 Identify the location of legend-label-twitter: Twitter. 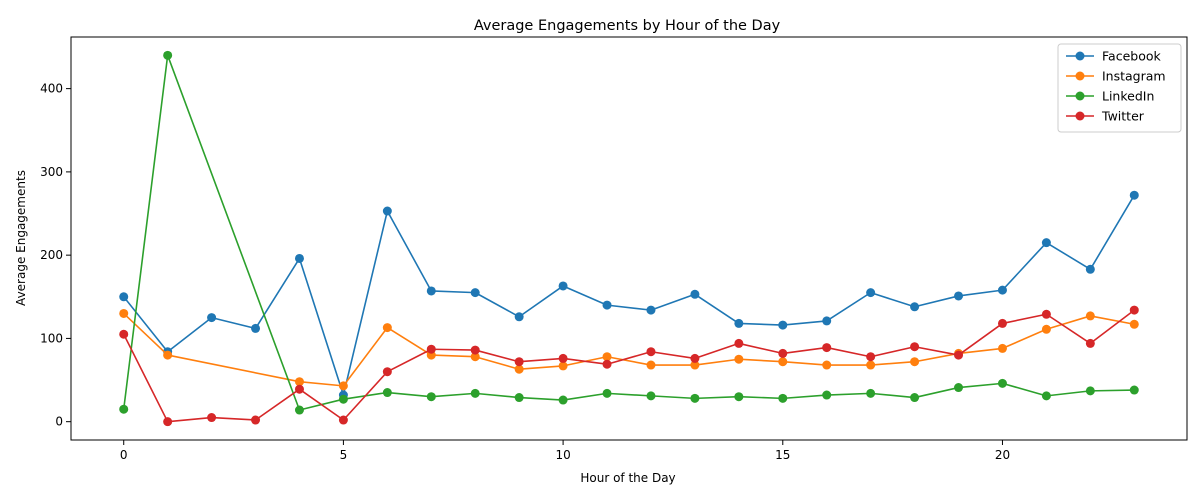
(1123, 116).